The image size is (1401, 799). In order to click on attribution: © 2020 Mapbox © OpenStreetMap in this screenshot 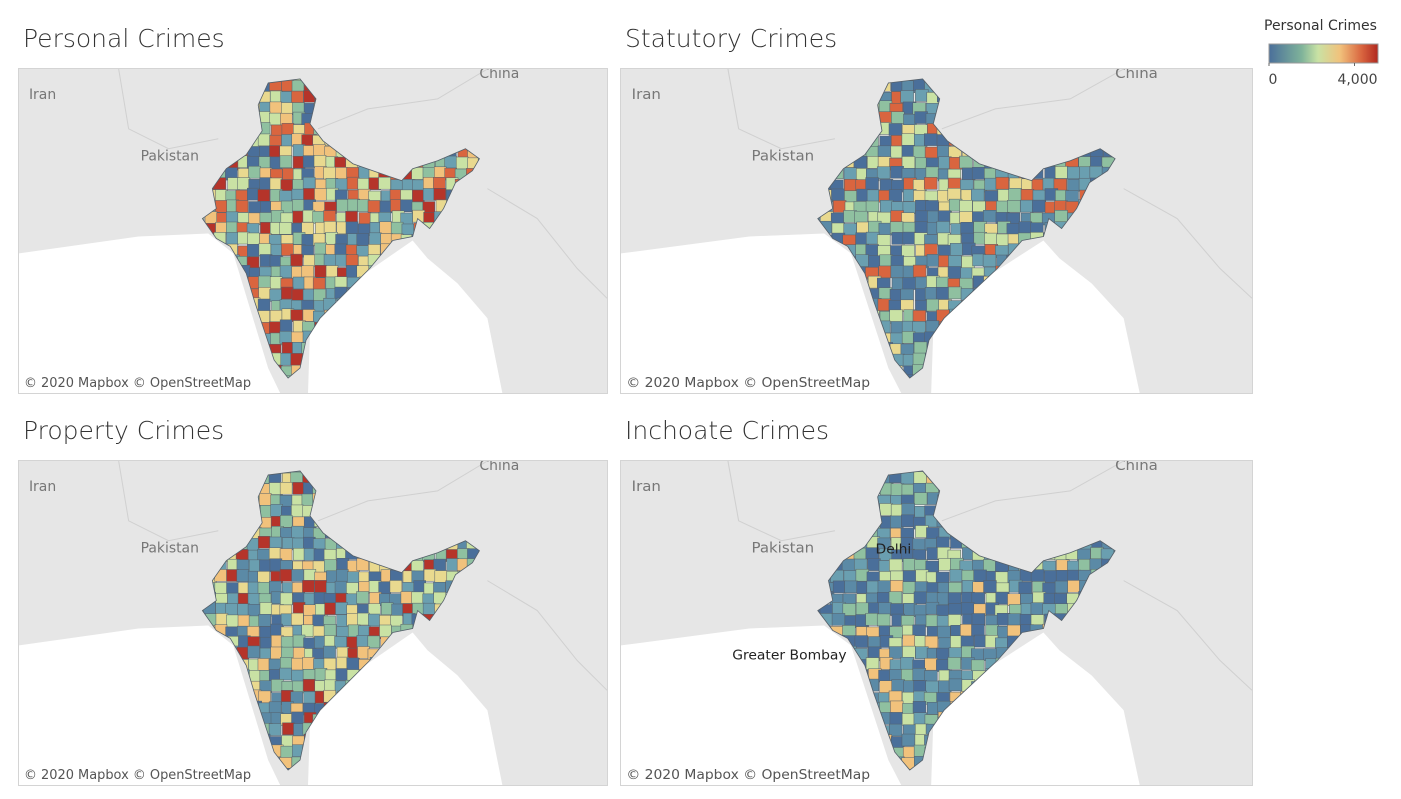, I will do `click(748, 775)`.